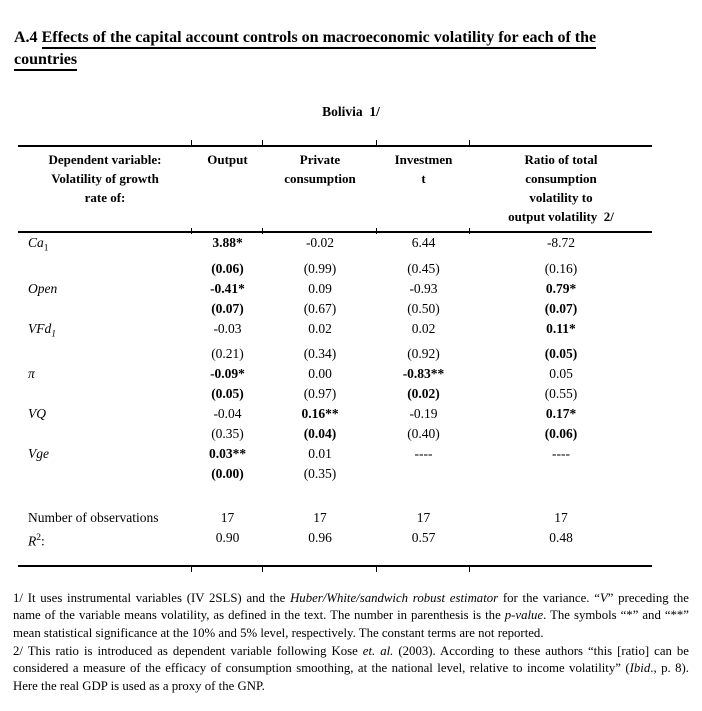 This screenshot has height=711, width=702. Describe the element at coordinates (561, 414) in the screenshot. I see `table-cell: 0.17*` at that location.